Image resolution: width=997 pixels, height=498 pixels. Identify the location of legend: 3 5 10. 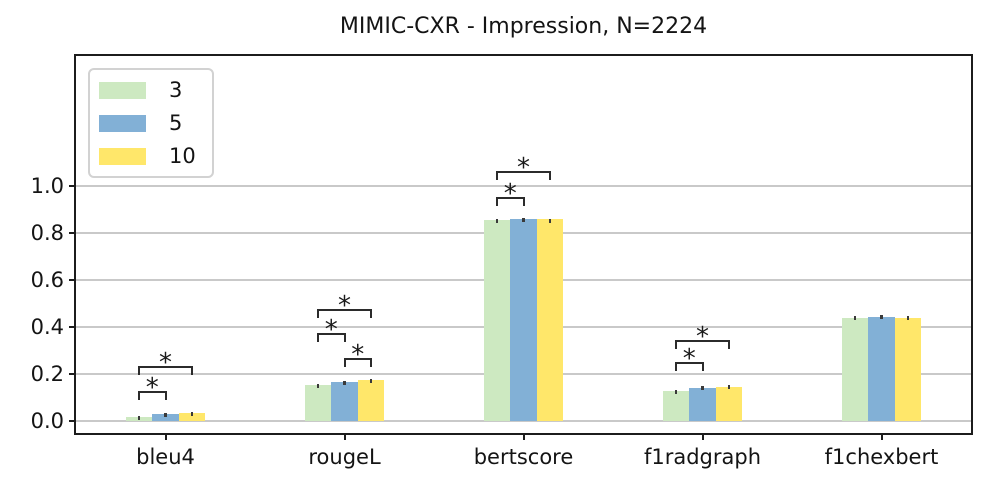
(151, 123).